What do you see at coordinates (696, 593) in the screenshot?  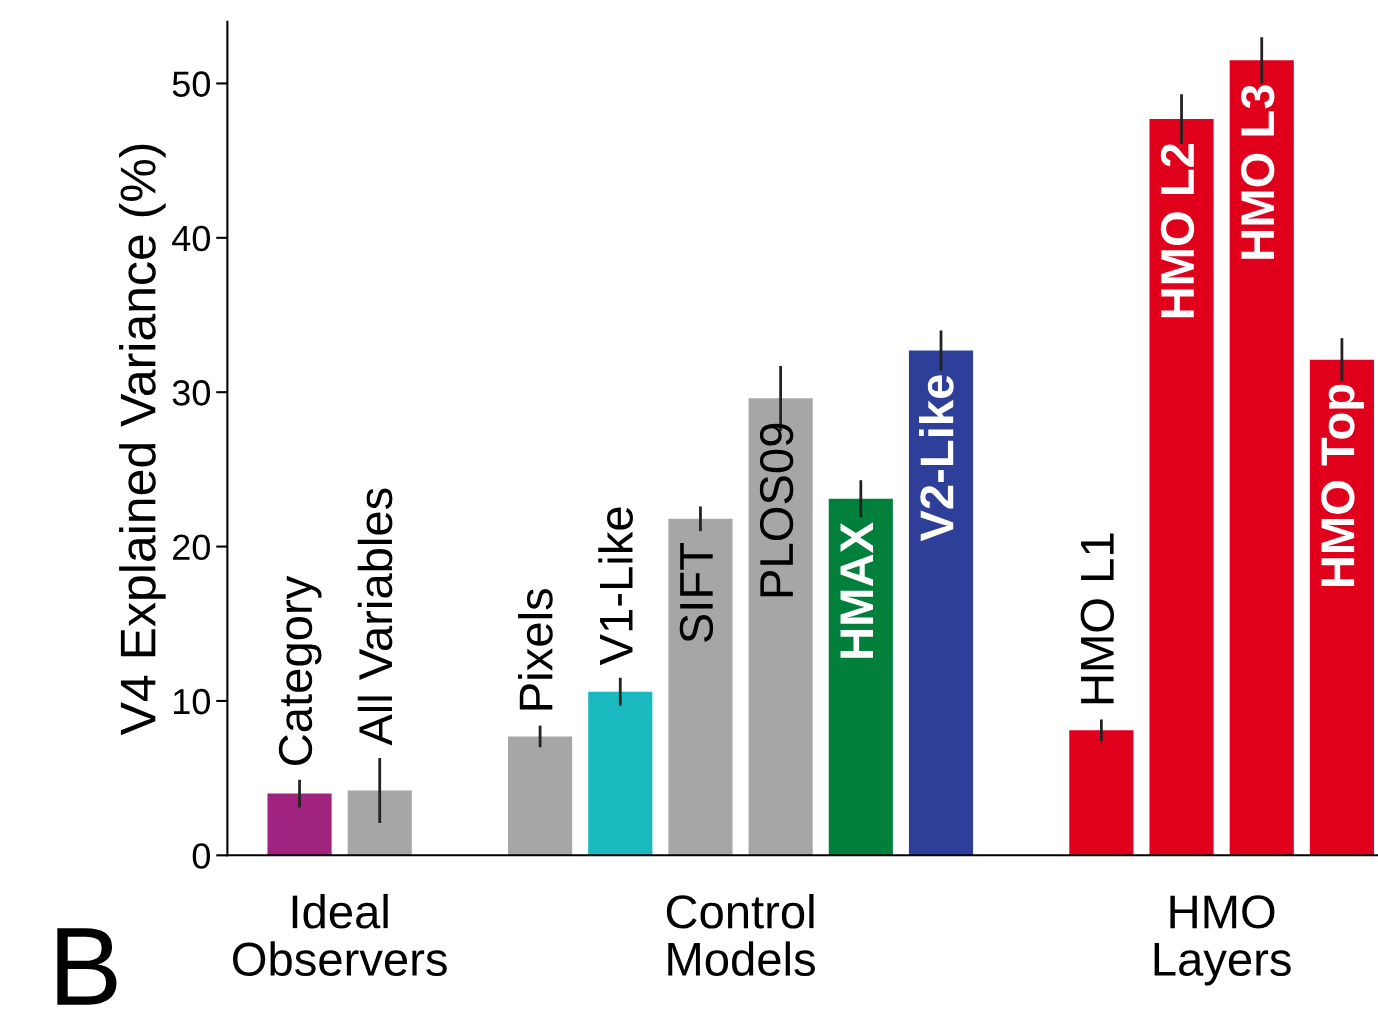 I see `x-tick-label: SIFT` at bounding box center [696, 593].